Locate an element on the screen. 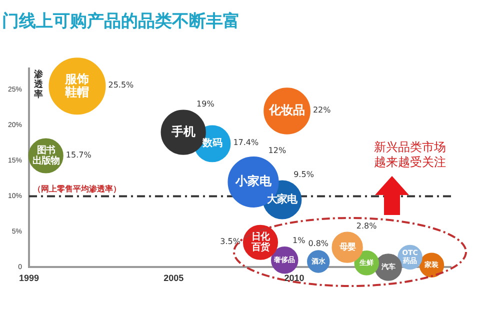 Image resolution: width=480 pixels, height=320 pixels. data-label: 17.4% is located at coordinates (246, 143).